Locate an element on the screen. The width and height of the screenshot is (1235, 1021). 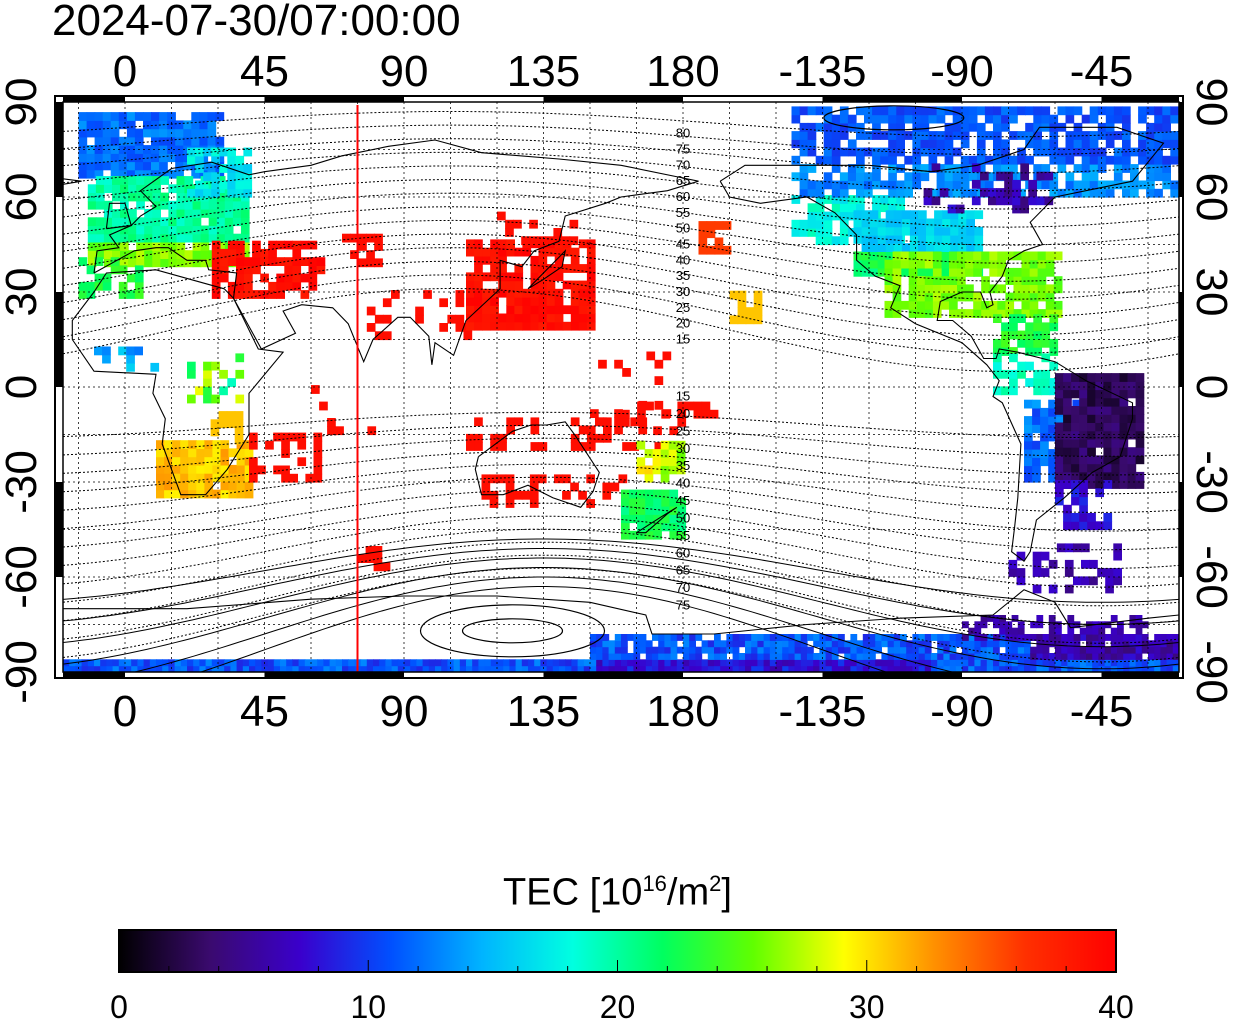
colorbar-tick-label: 20 is located at coordinates (618, 1005).